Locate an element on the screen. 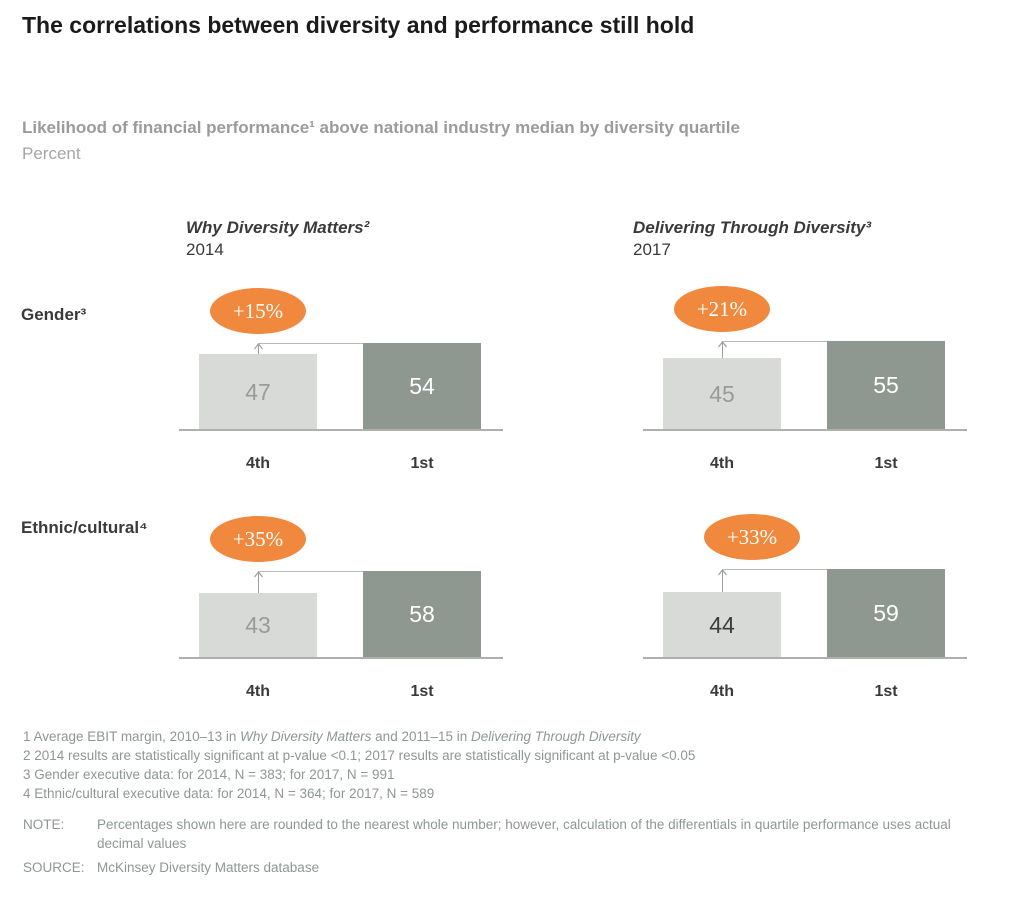 The width and height of the screenshot is (1024, 901). row-label-ethnic-cultural: Ethnic/cultural⁴ is located at coordinates (84, 527).